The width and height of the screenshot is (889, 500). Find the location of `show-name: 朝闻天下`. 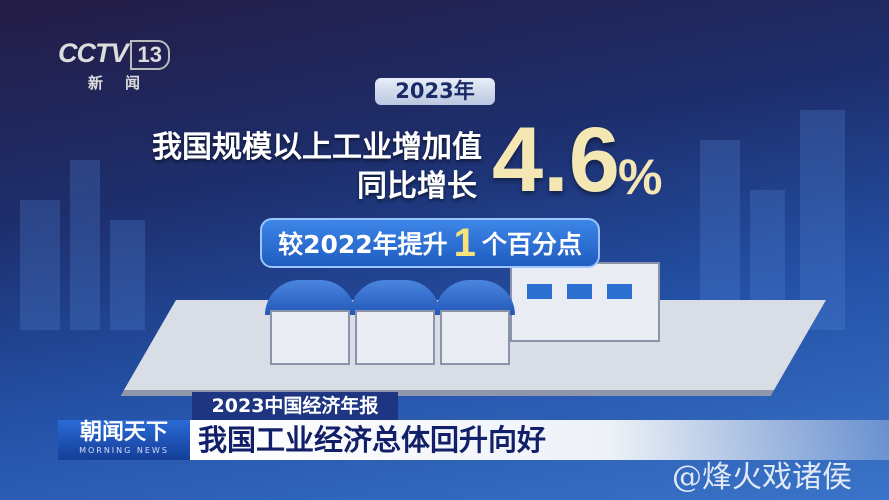

show-name: 朝闻天下 is located at coordinates (123, 432).